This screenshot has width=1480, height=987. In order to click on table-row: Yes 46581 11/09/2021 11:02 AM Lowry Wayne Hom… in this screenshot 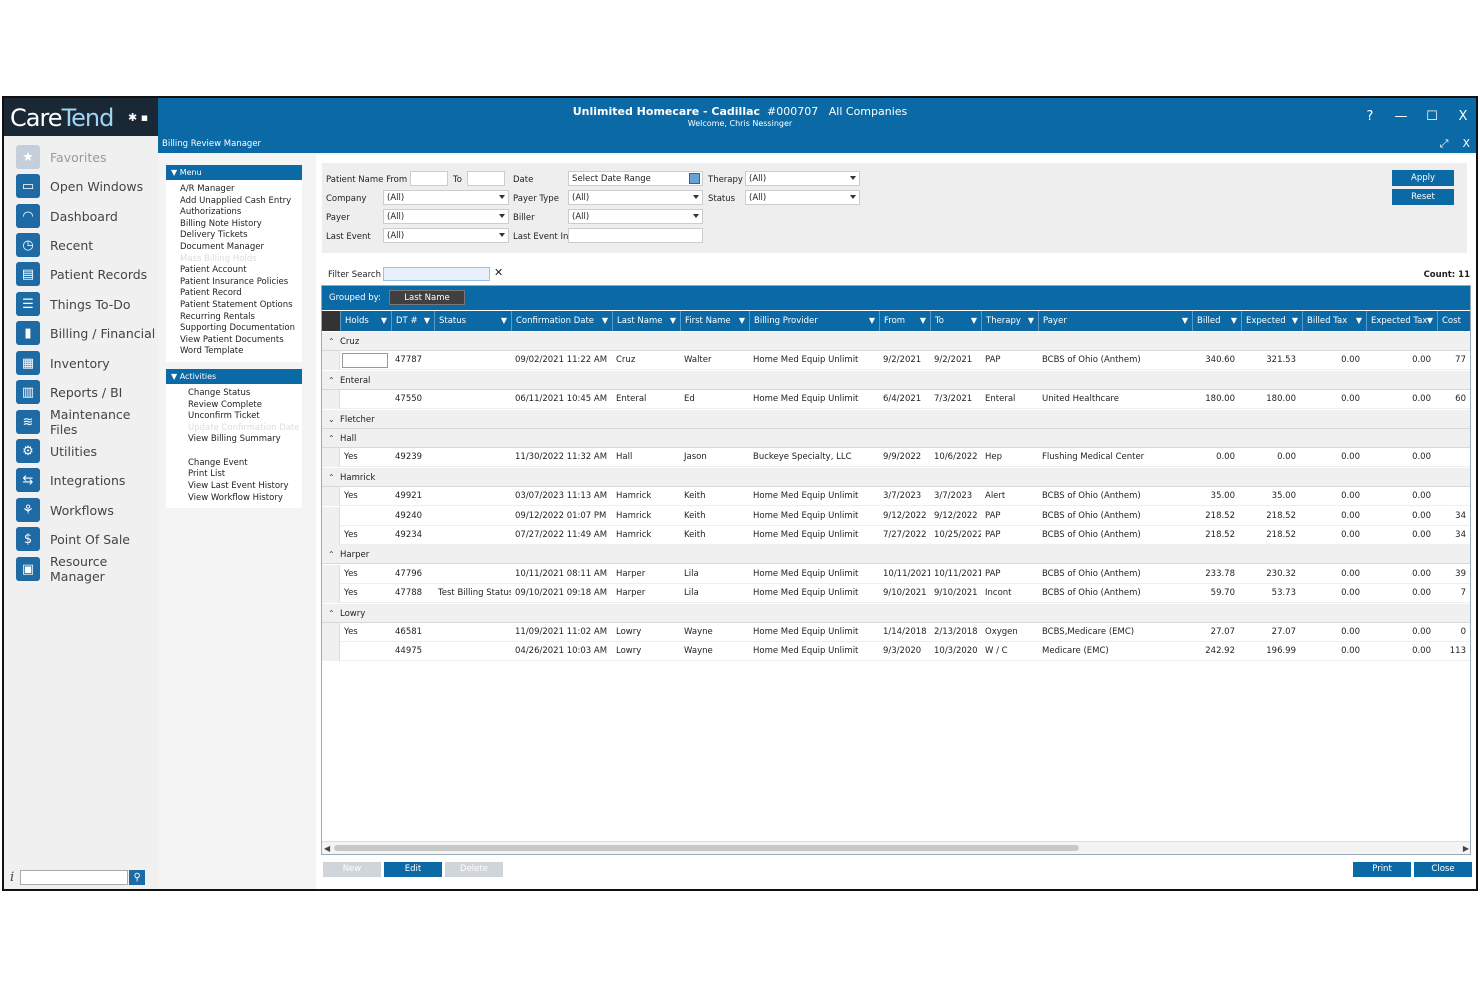, I will do `click(896, 632)`.